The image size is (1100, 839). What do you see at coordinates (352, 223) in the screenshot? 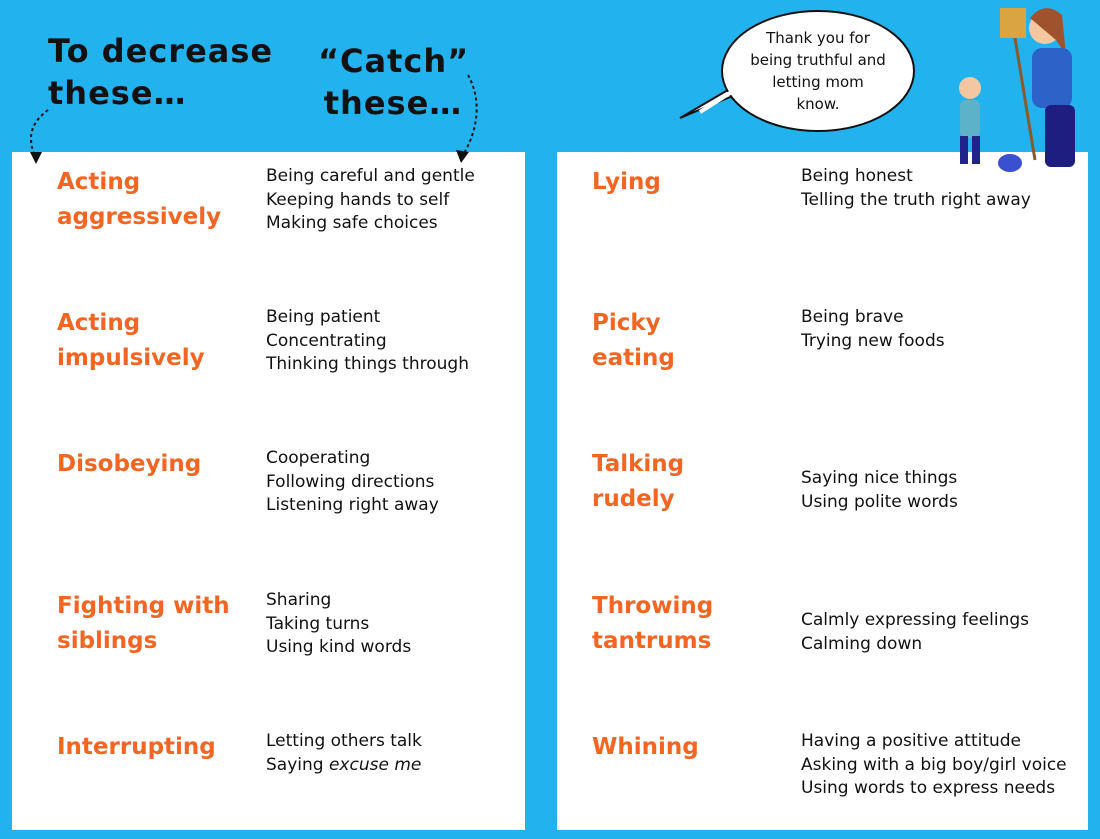
I see `replacement: Making safe choices` at bounding box center [352, 223].